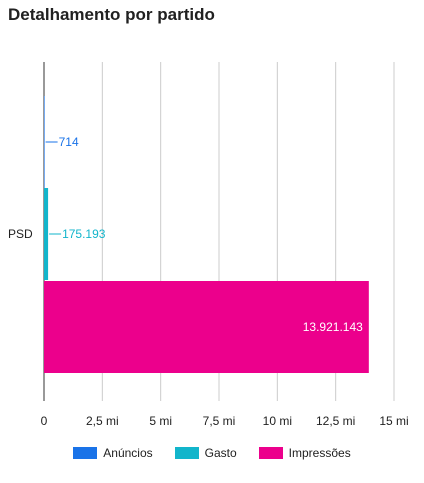 The height and width of the screenshot is (483, 424). What do you see at coordinates (69, 142) in the screenshot?
I see `data-label: 714` at bounding box center [69, 142].